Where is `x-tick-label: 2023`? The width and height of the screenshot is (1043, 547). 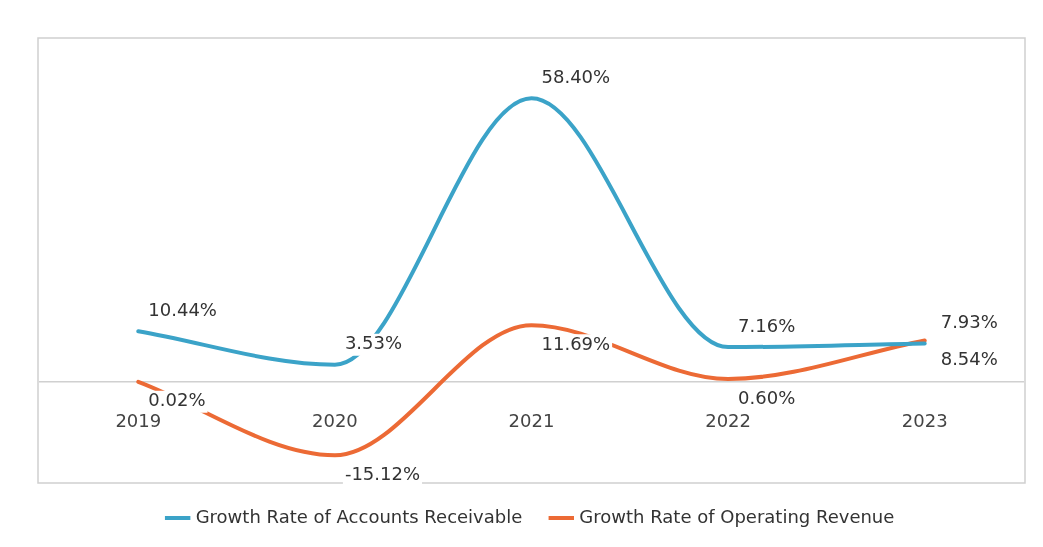 x-tick-label: 2023 is located at coordinates (924, 421).